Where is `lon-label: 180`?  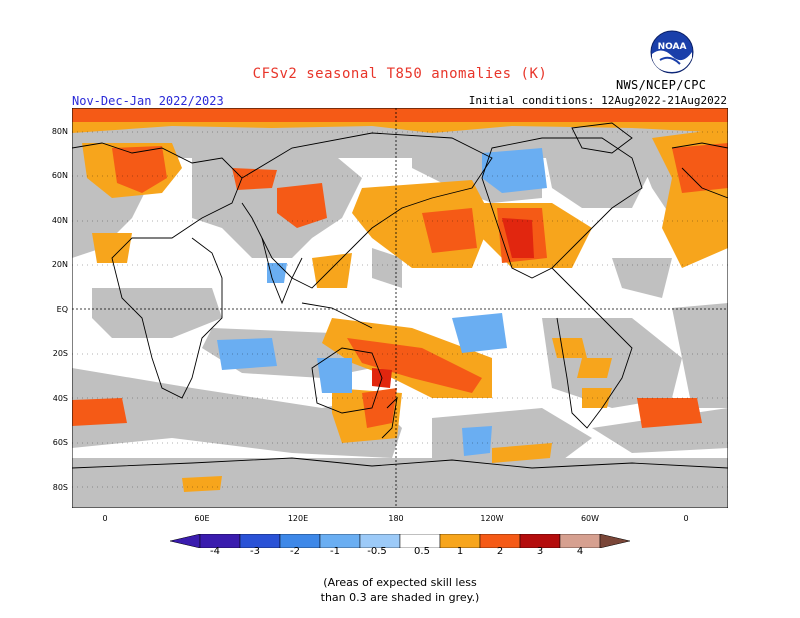
lon-label: 180 is located at coordinates (396, 518).